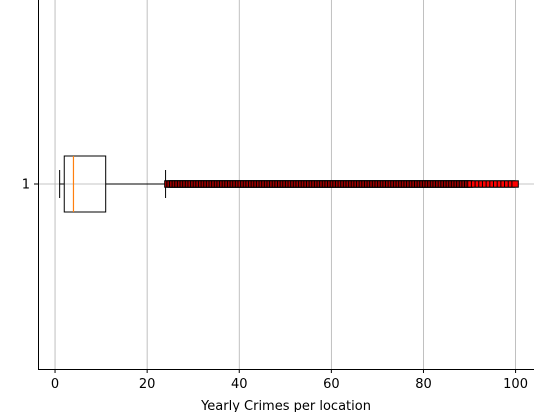 This screenshot has width=534, height=412. What do you see at coordinates (331, 384) in the screenshot?
I see `x-tick-label: 60` at bounding box center [331, 384].